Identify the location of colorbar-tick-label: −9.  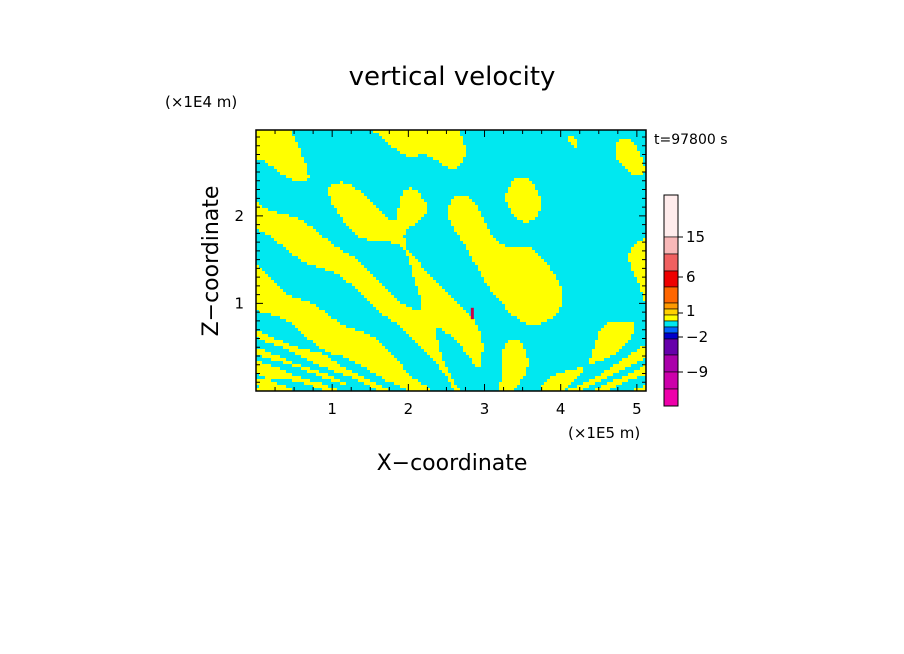
(697, 372).